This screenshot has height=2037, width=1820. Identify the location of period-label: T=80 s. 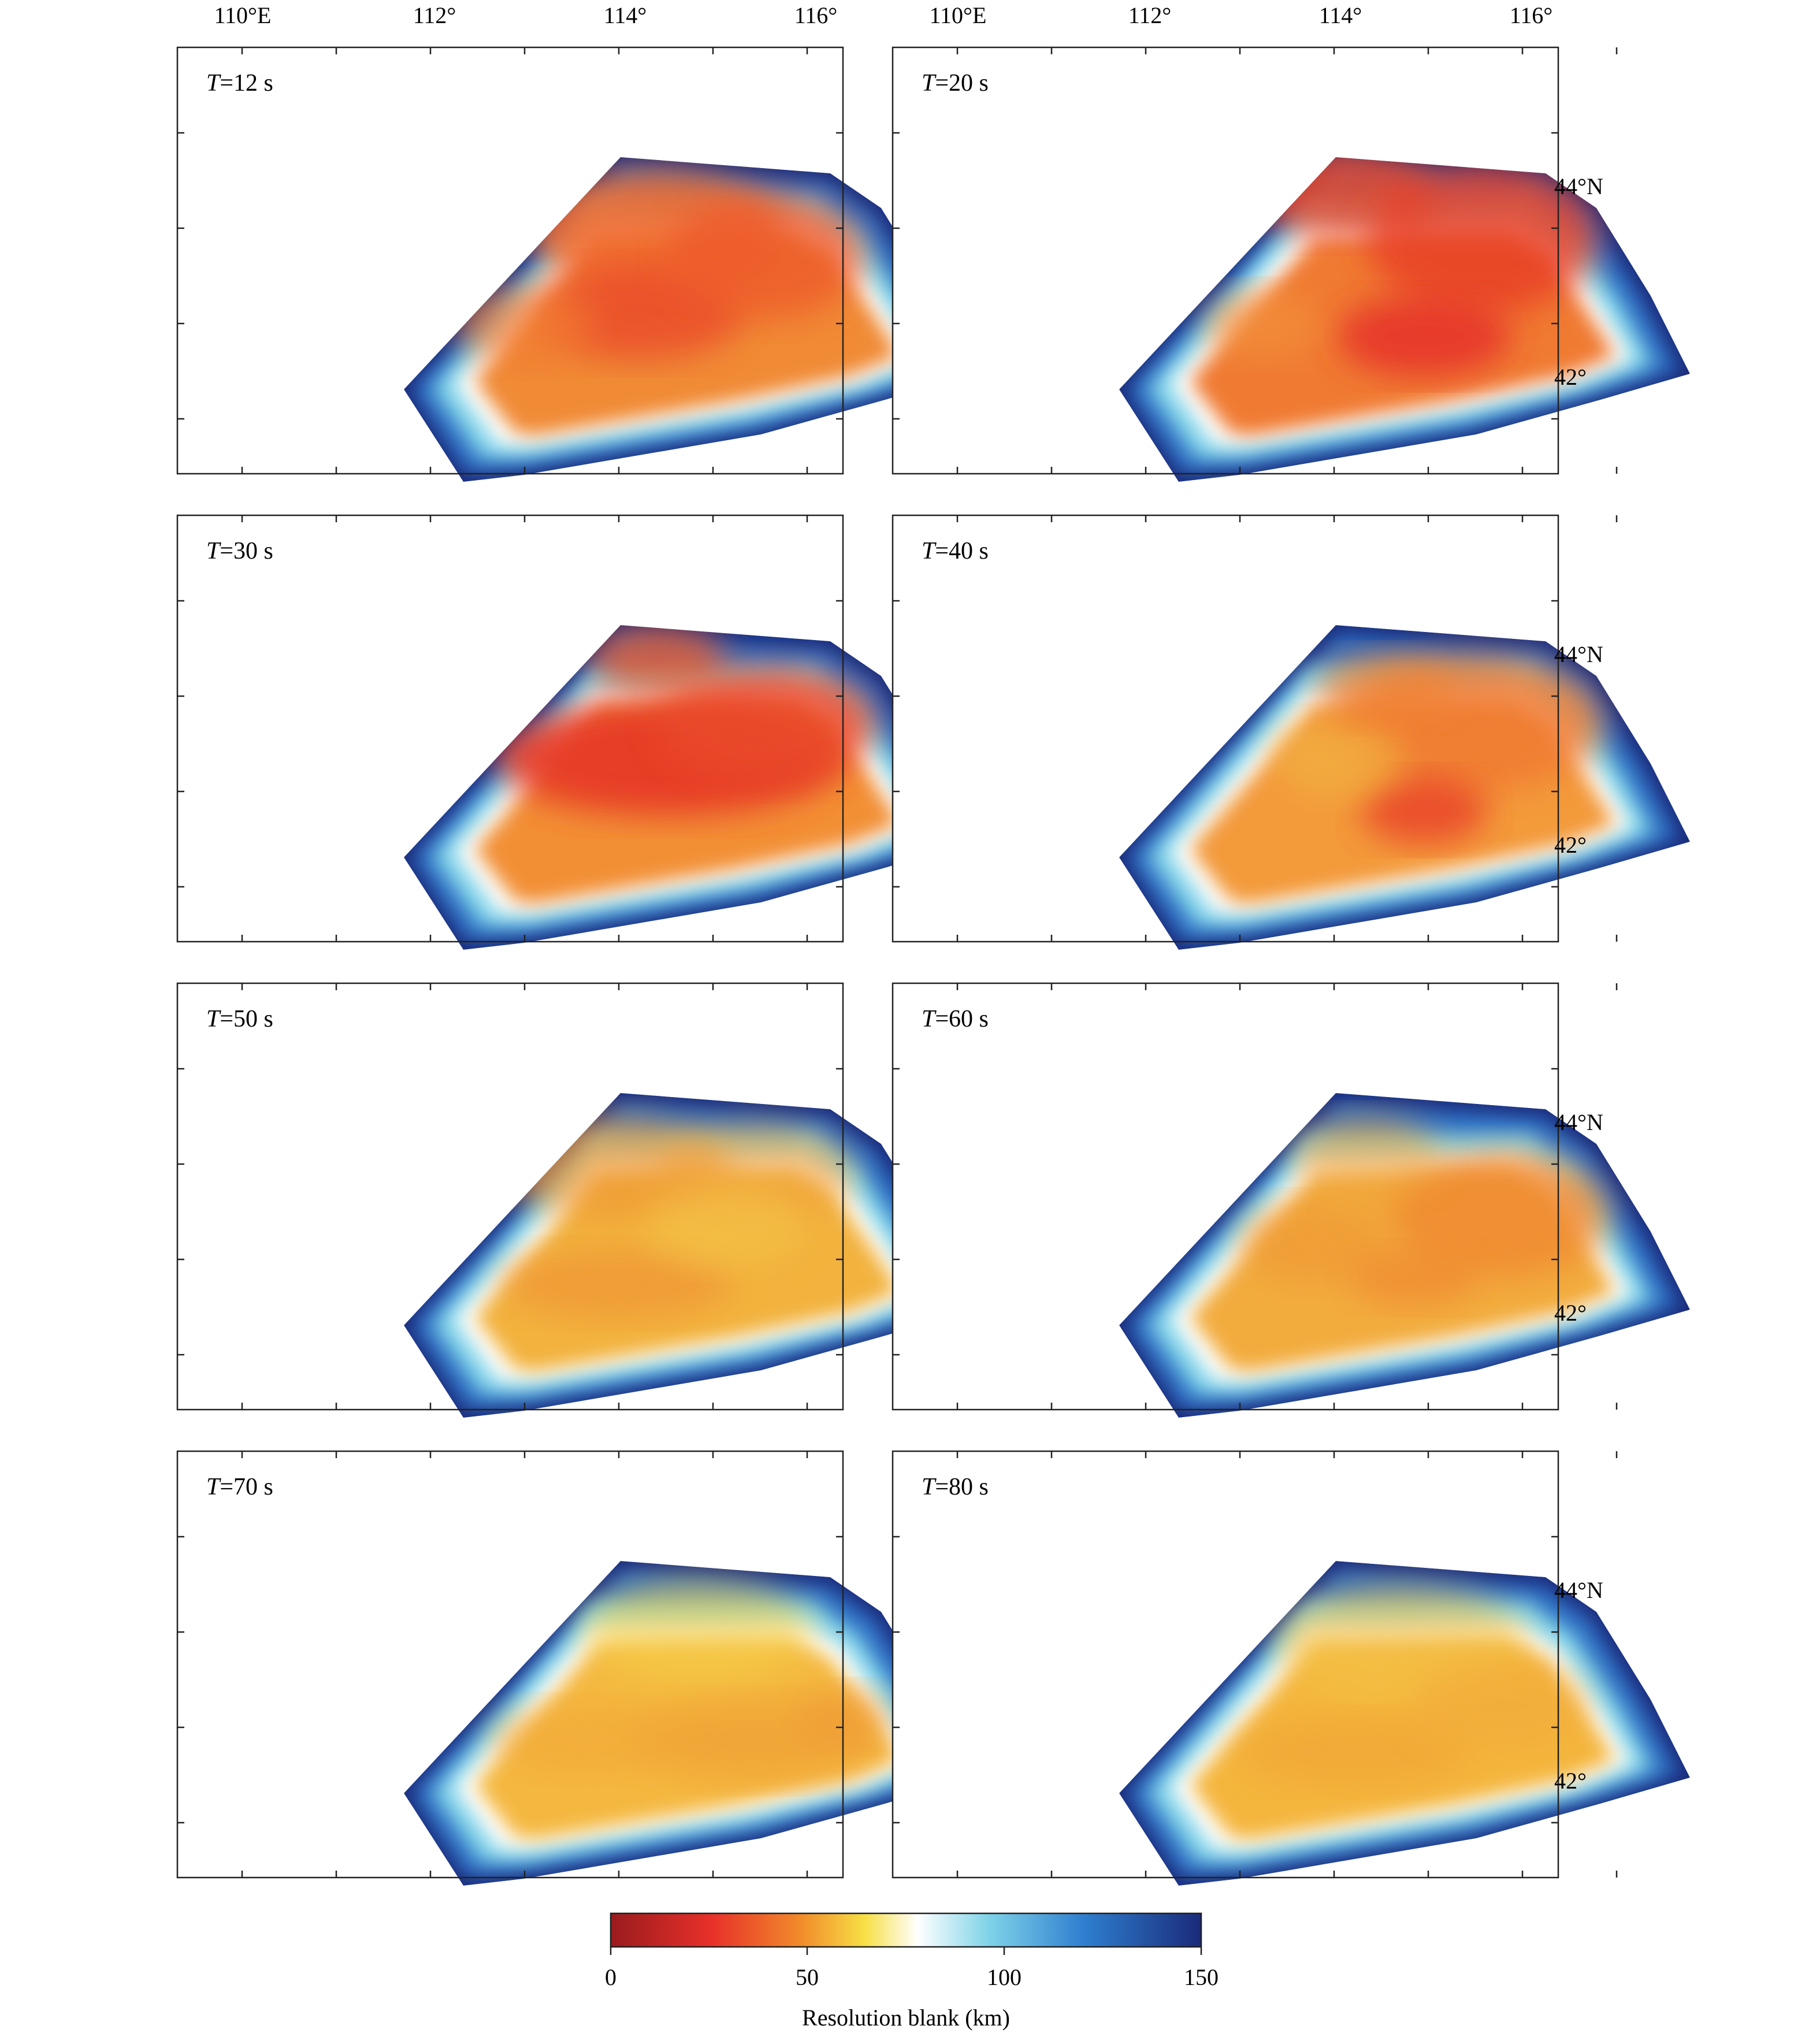
(955, 1487).